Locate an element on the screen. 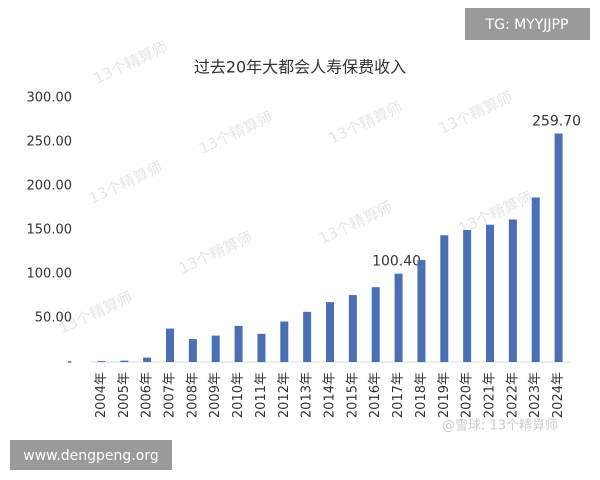  source-watermark: @雪球: 13个精算师 is located at coordinates (500, 426).